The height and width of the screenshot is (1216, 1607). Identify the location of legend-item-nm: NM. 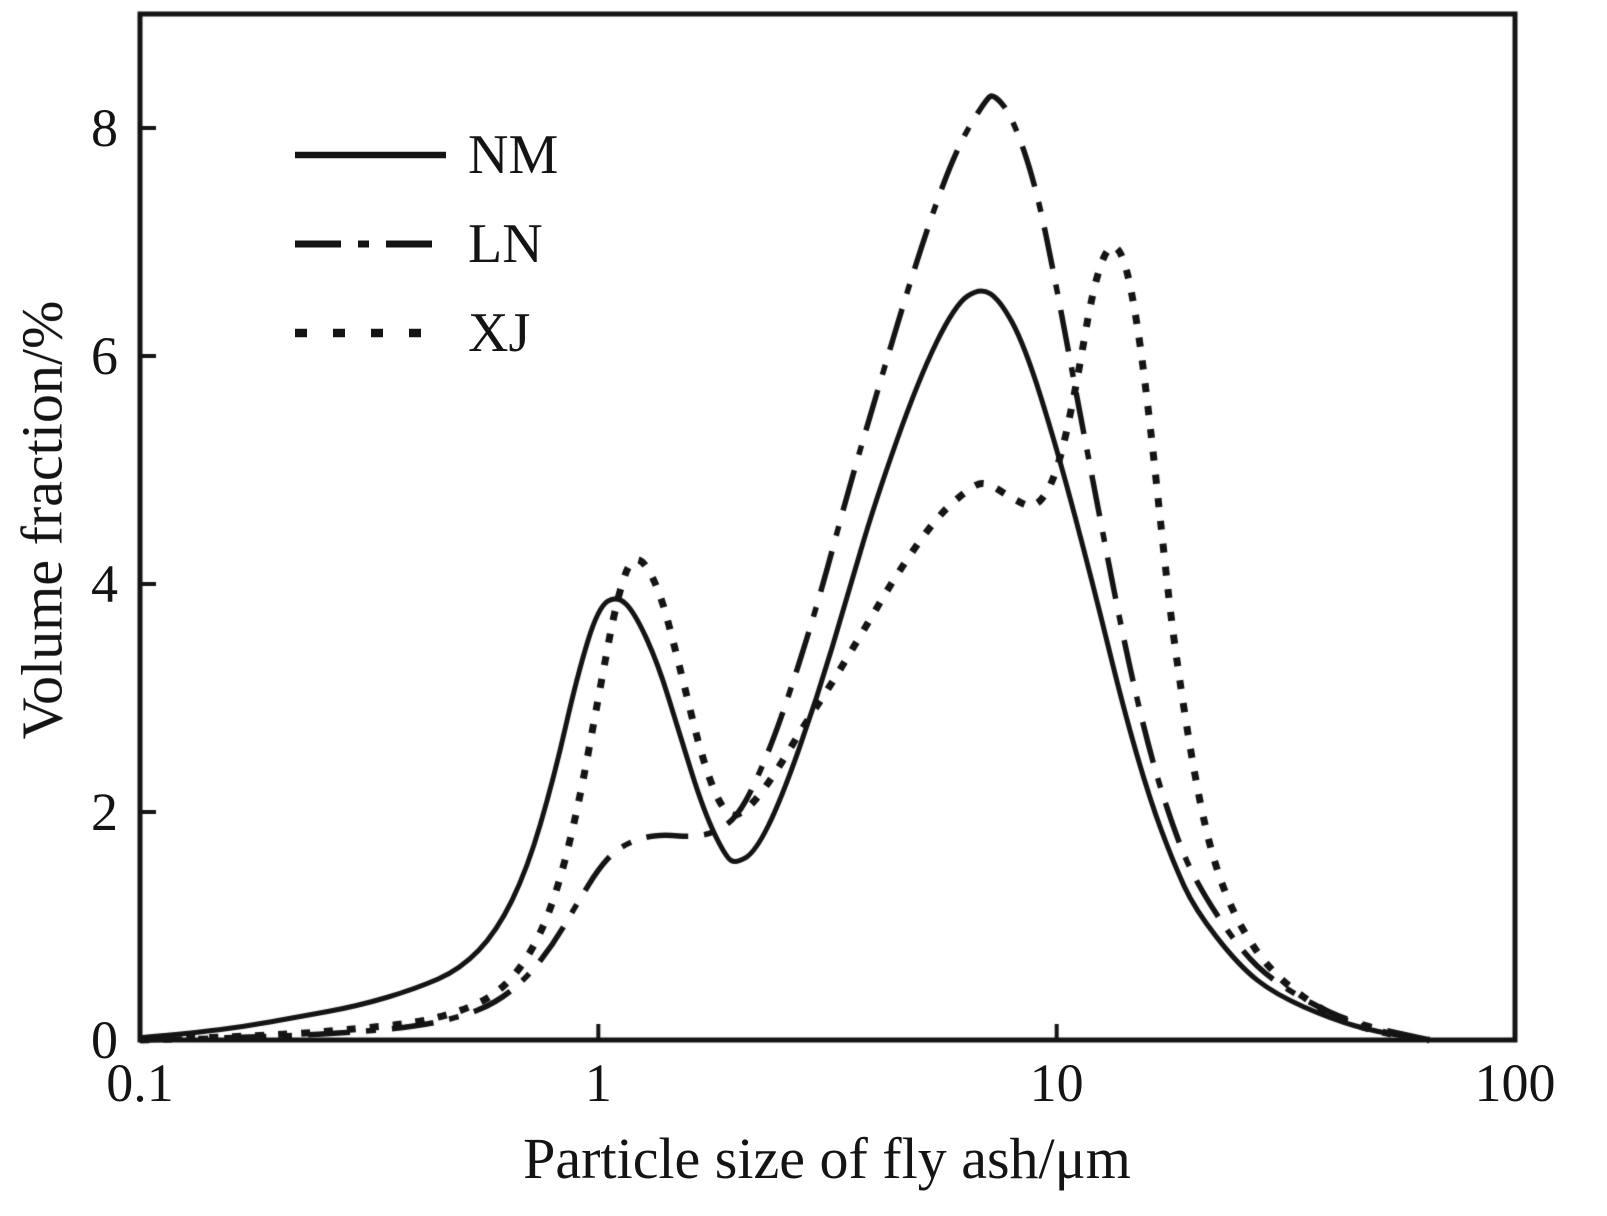
(425, 154).